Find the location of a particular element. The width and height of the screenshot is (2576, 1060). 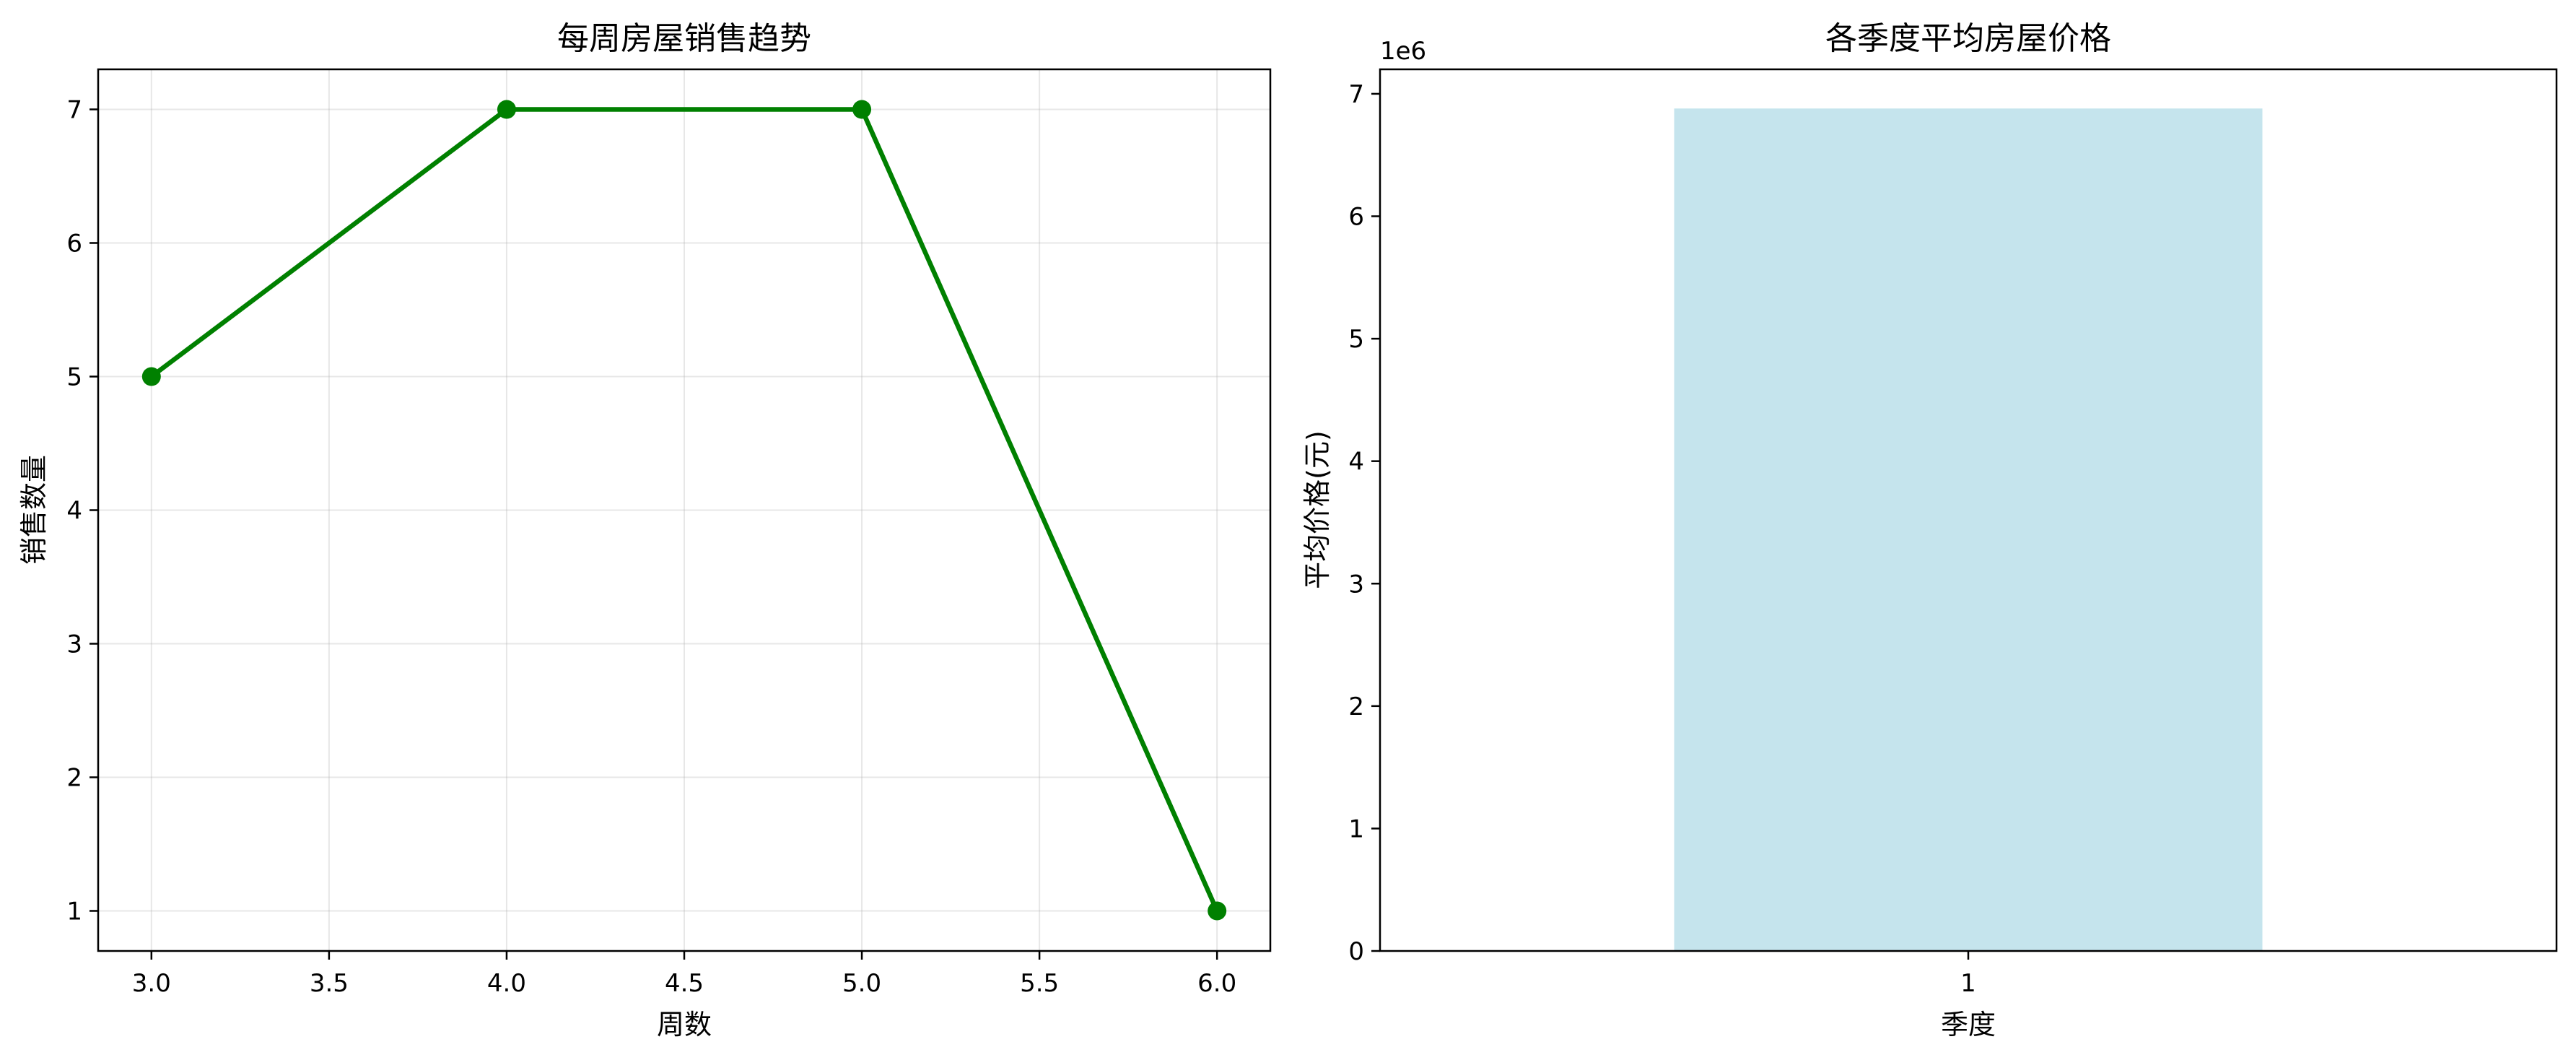

y-axis-label: 平均价格(元) is located at coordinates (1317, 509).